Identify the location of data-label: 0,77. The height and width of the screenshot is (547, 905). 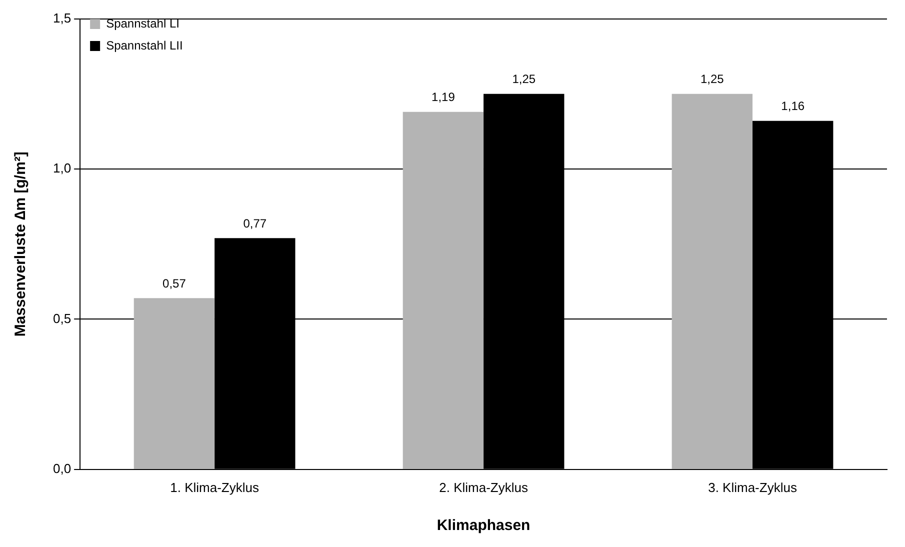
(255, 223).